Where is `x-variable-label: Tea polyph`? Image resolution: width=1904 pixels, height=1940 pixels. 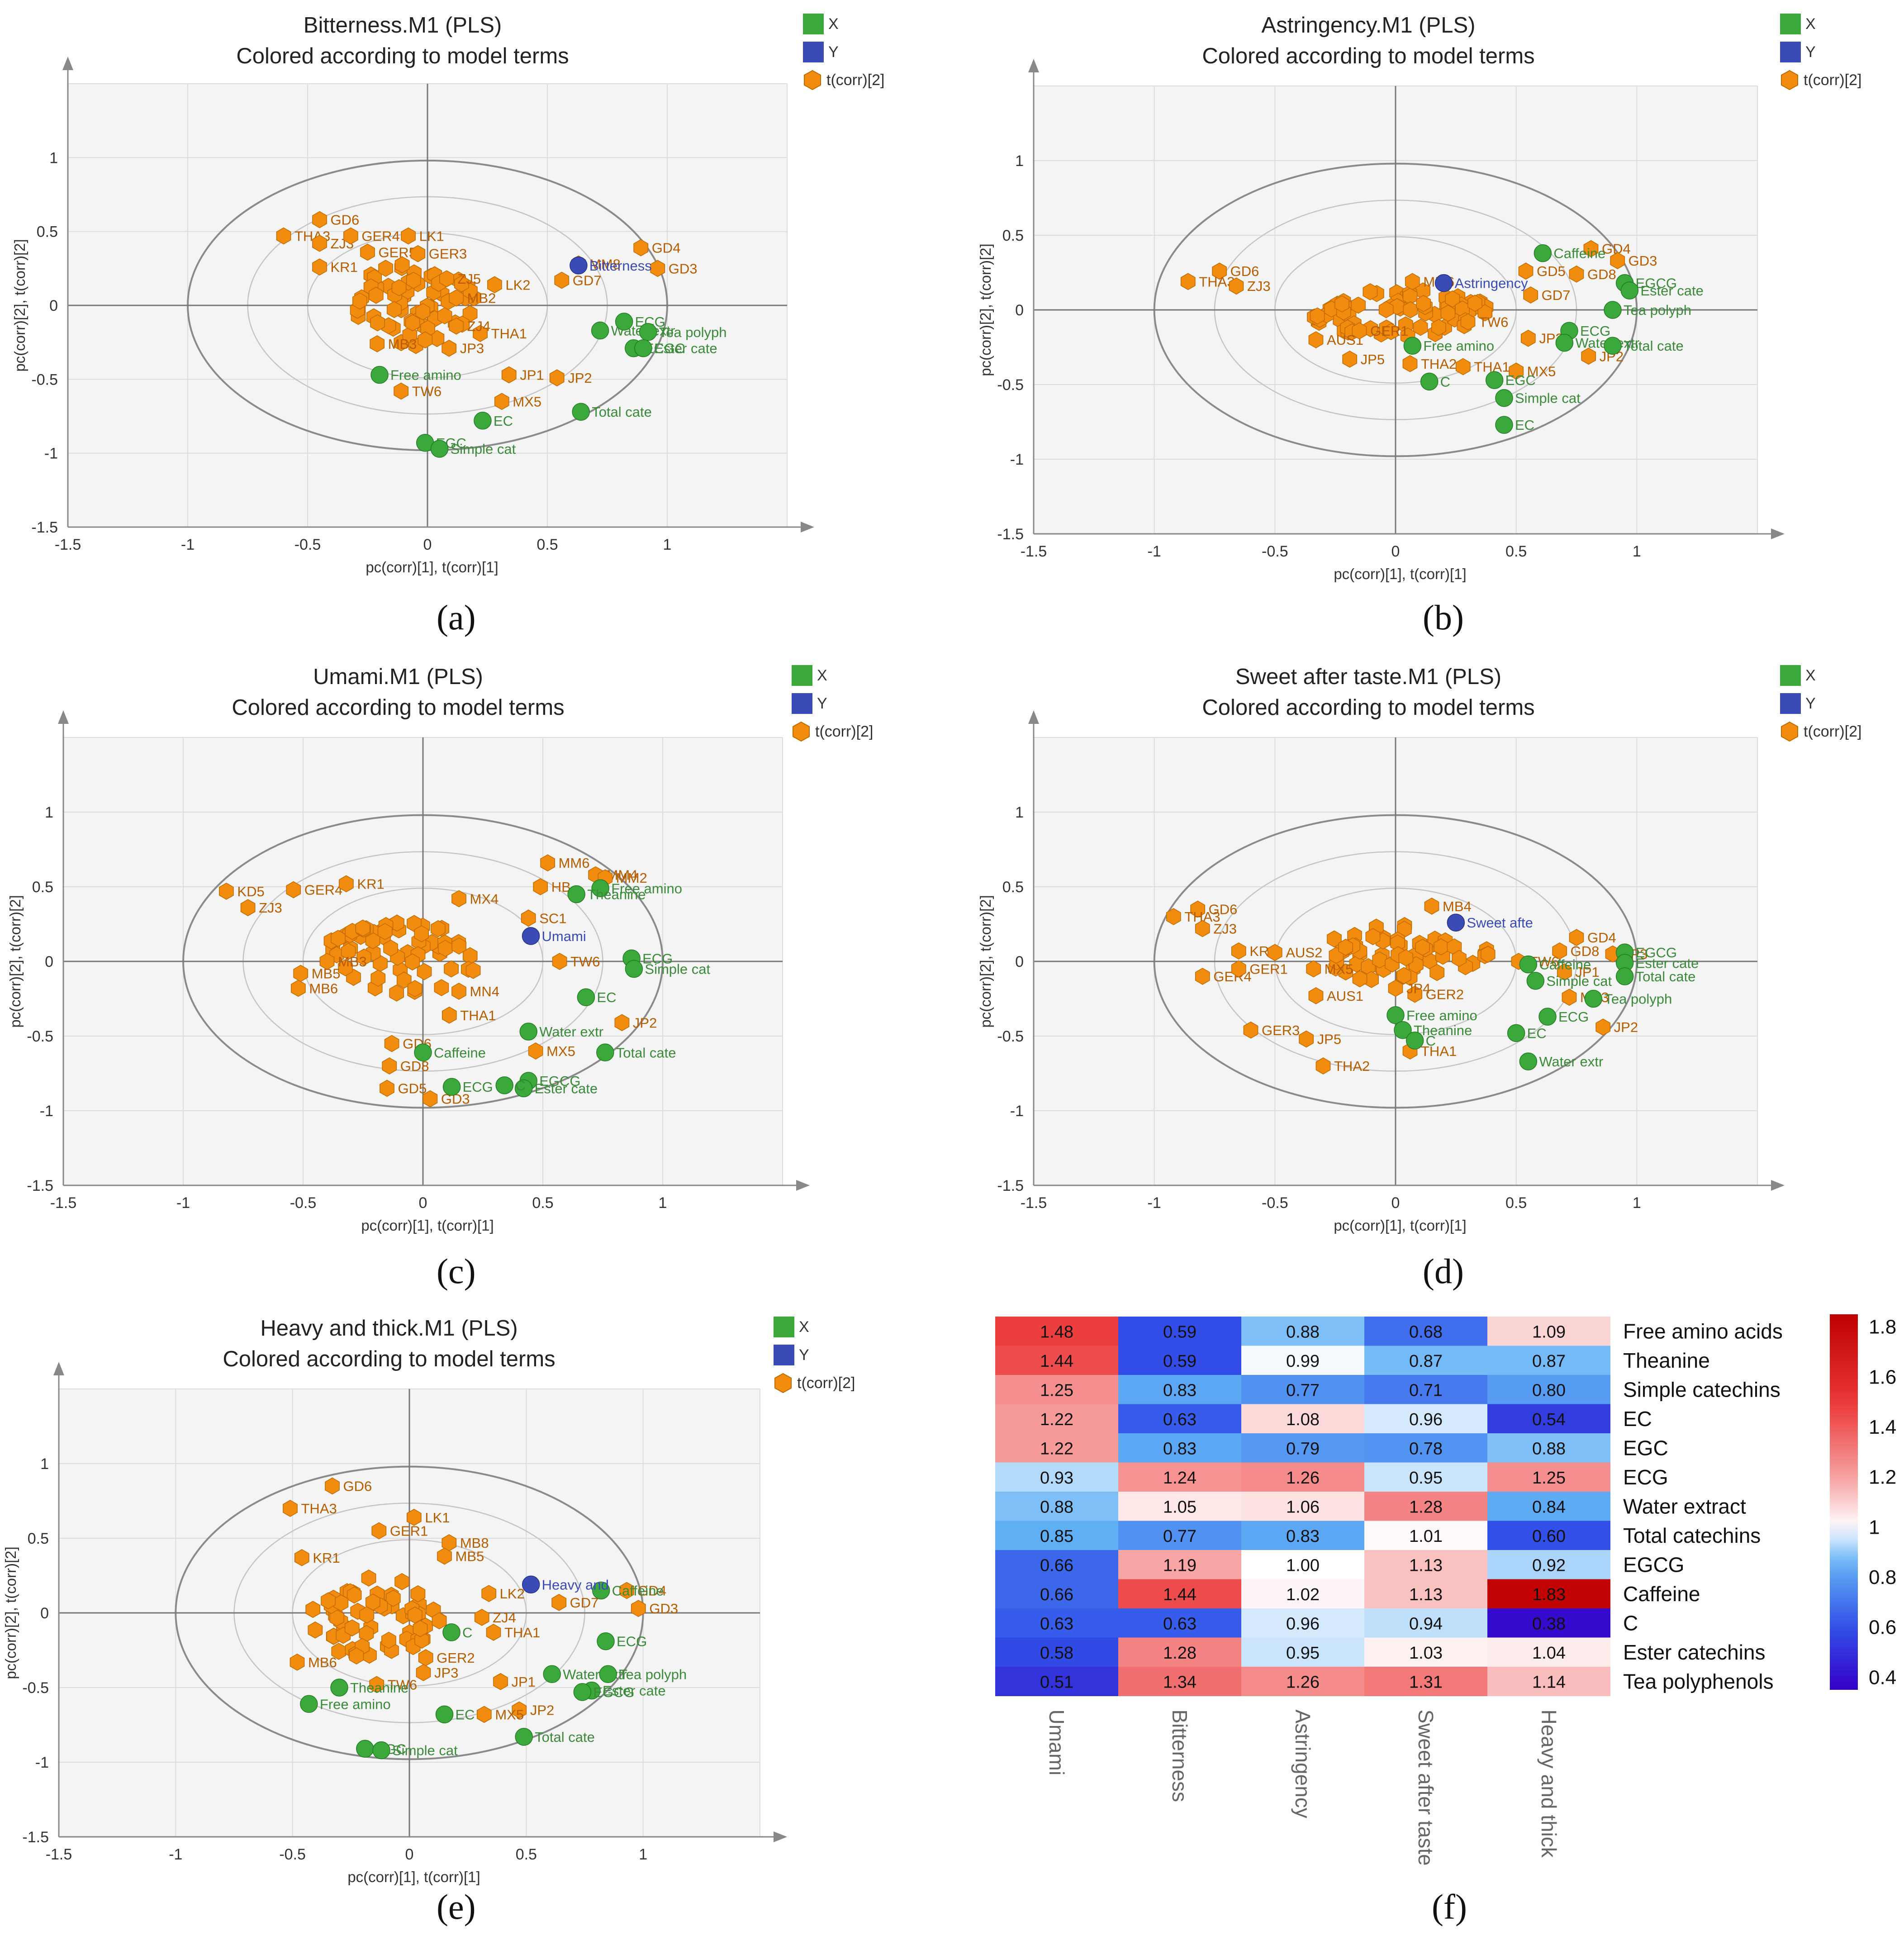 x-variable-label: Tea polyph is located at coordinates (653, 1674).